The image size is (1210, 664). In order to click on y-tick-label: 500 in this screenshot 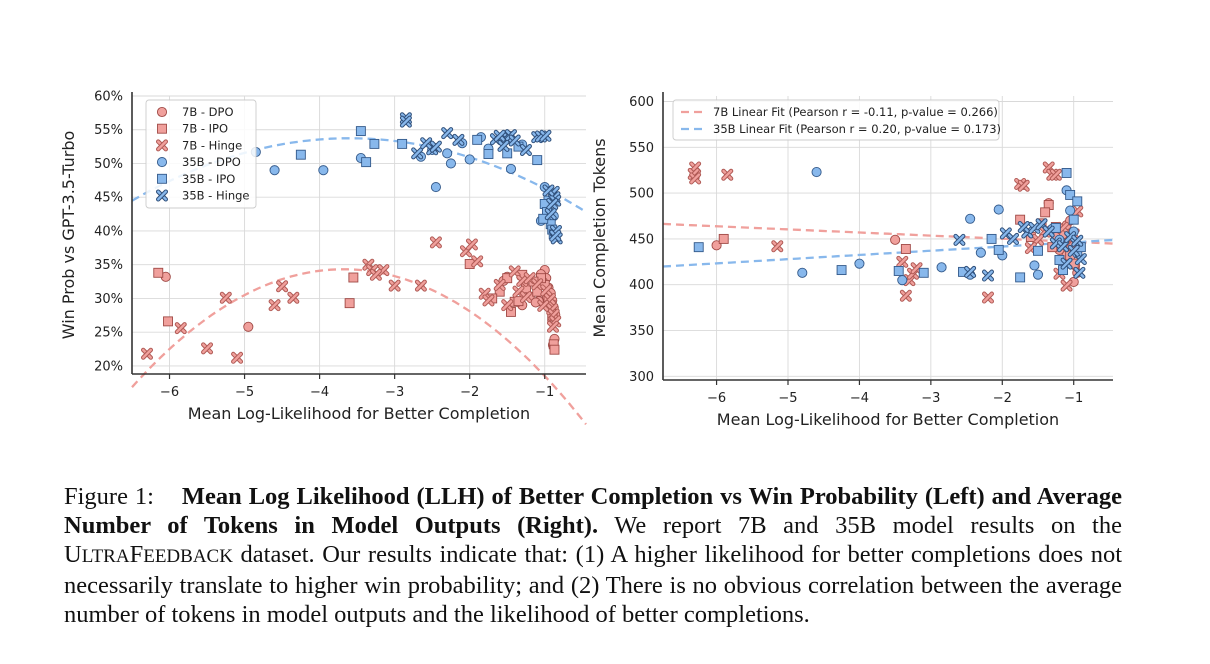, I will do `click(641, 194)`.